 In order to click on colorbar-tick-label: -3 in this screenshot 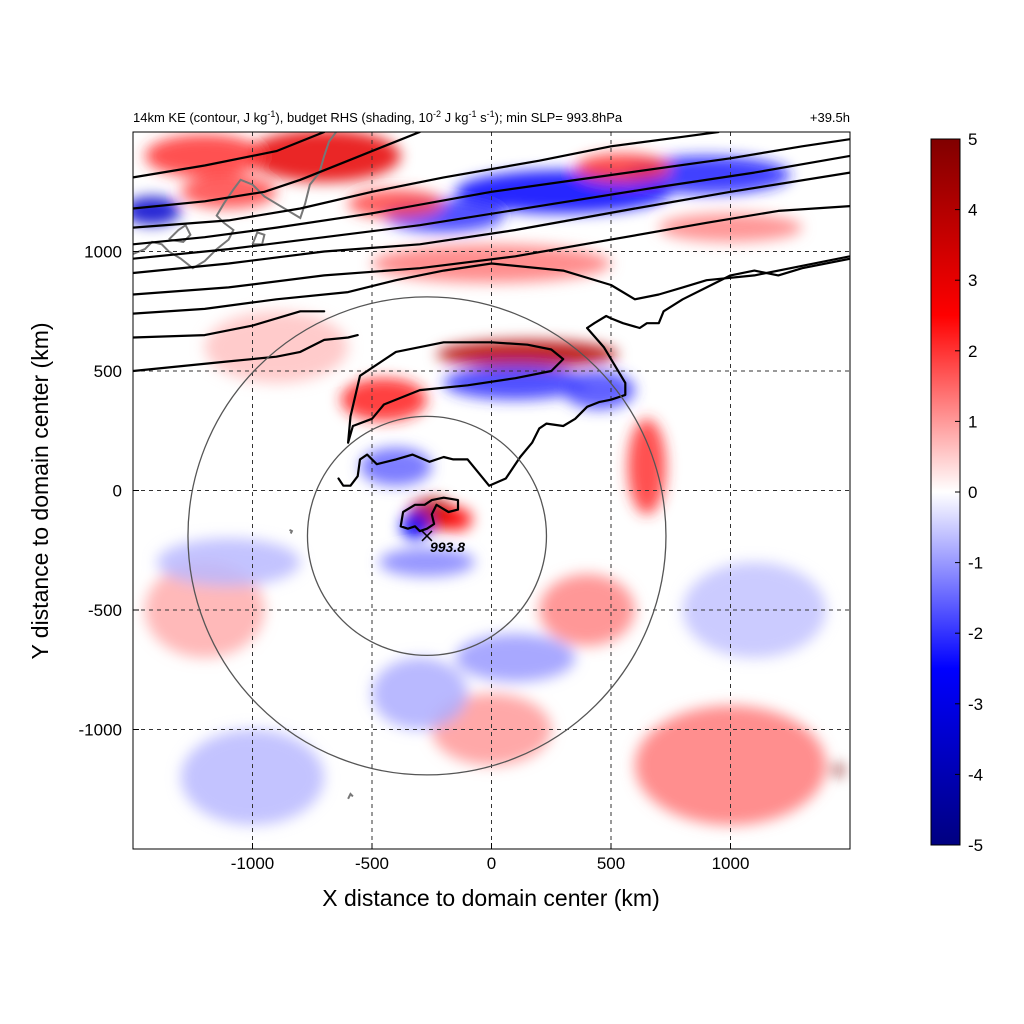, I will do `click(975, 704)`.